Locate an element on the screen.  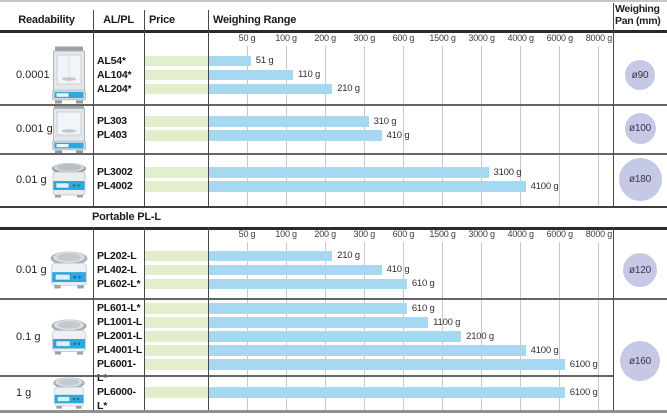
model-name-label: PL6000-L* is located at coordinates (116, 399).